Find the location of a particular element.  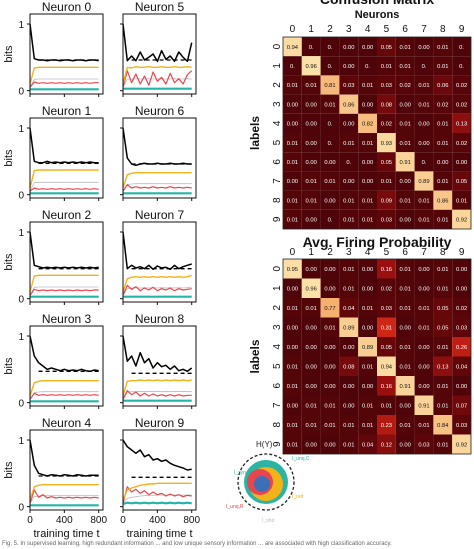

series-line-grey is located at coordinates (64, 186).